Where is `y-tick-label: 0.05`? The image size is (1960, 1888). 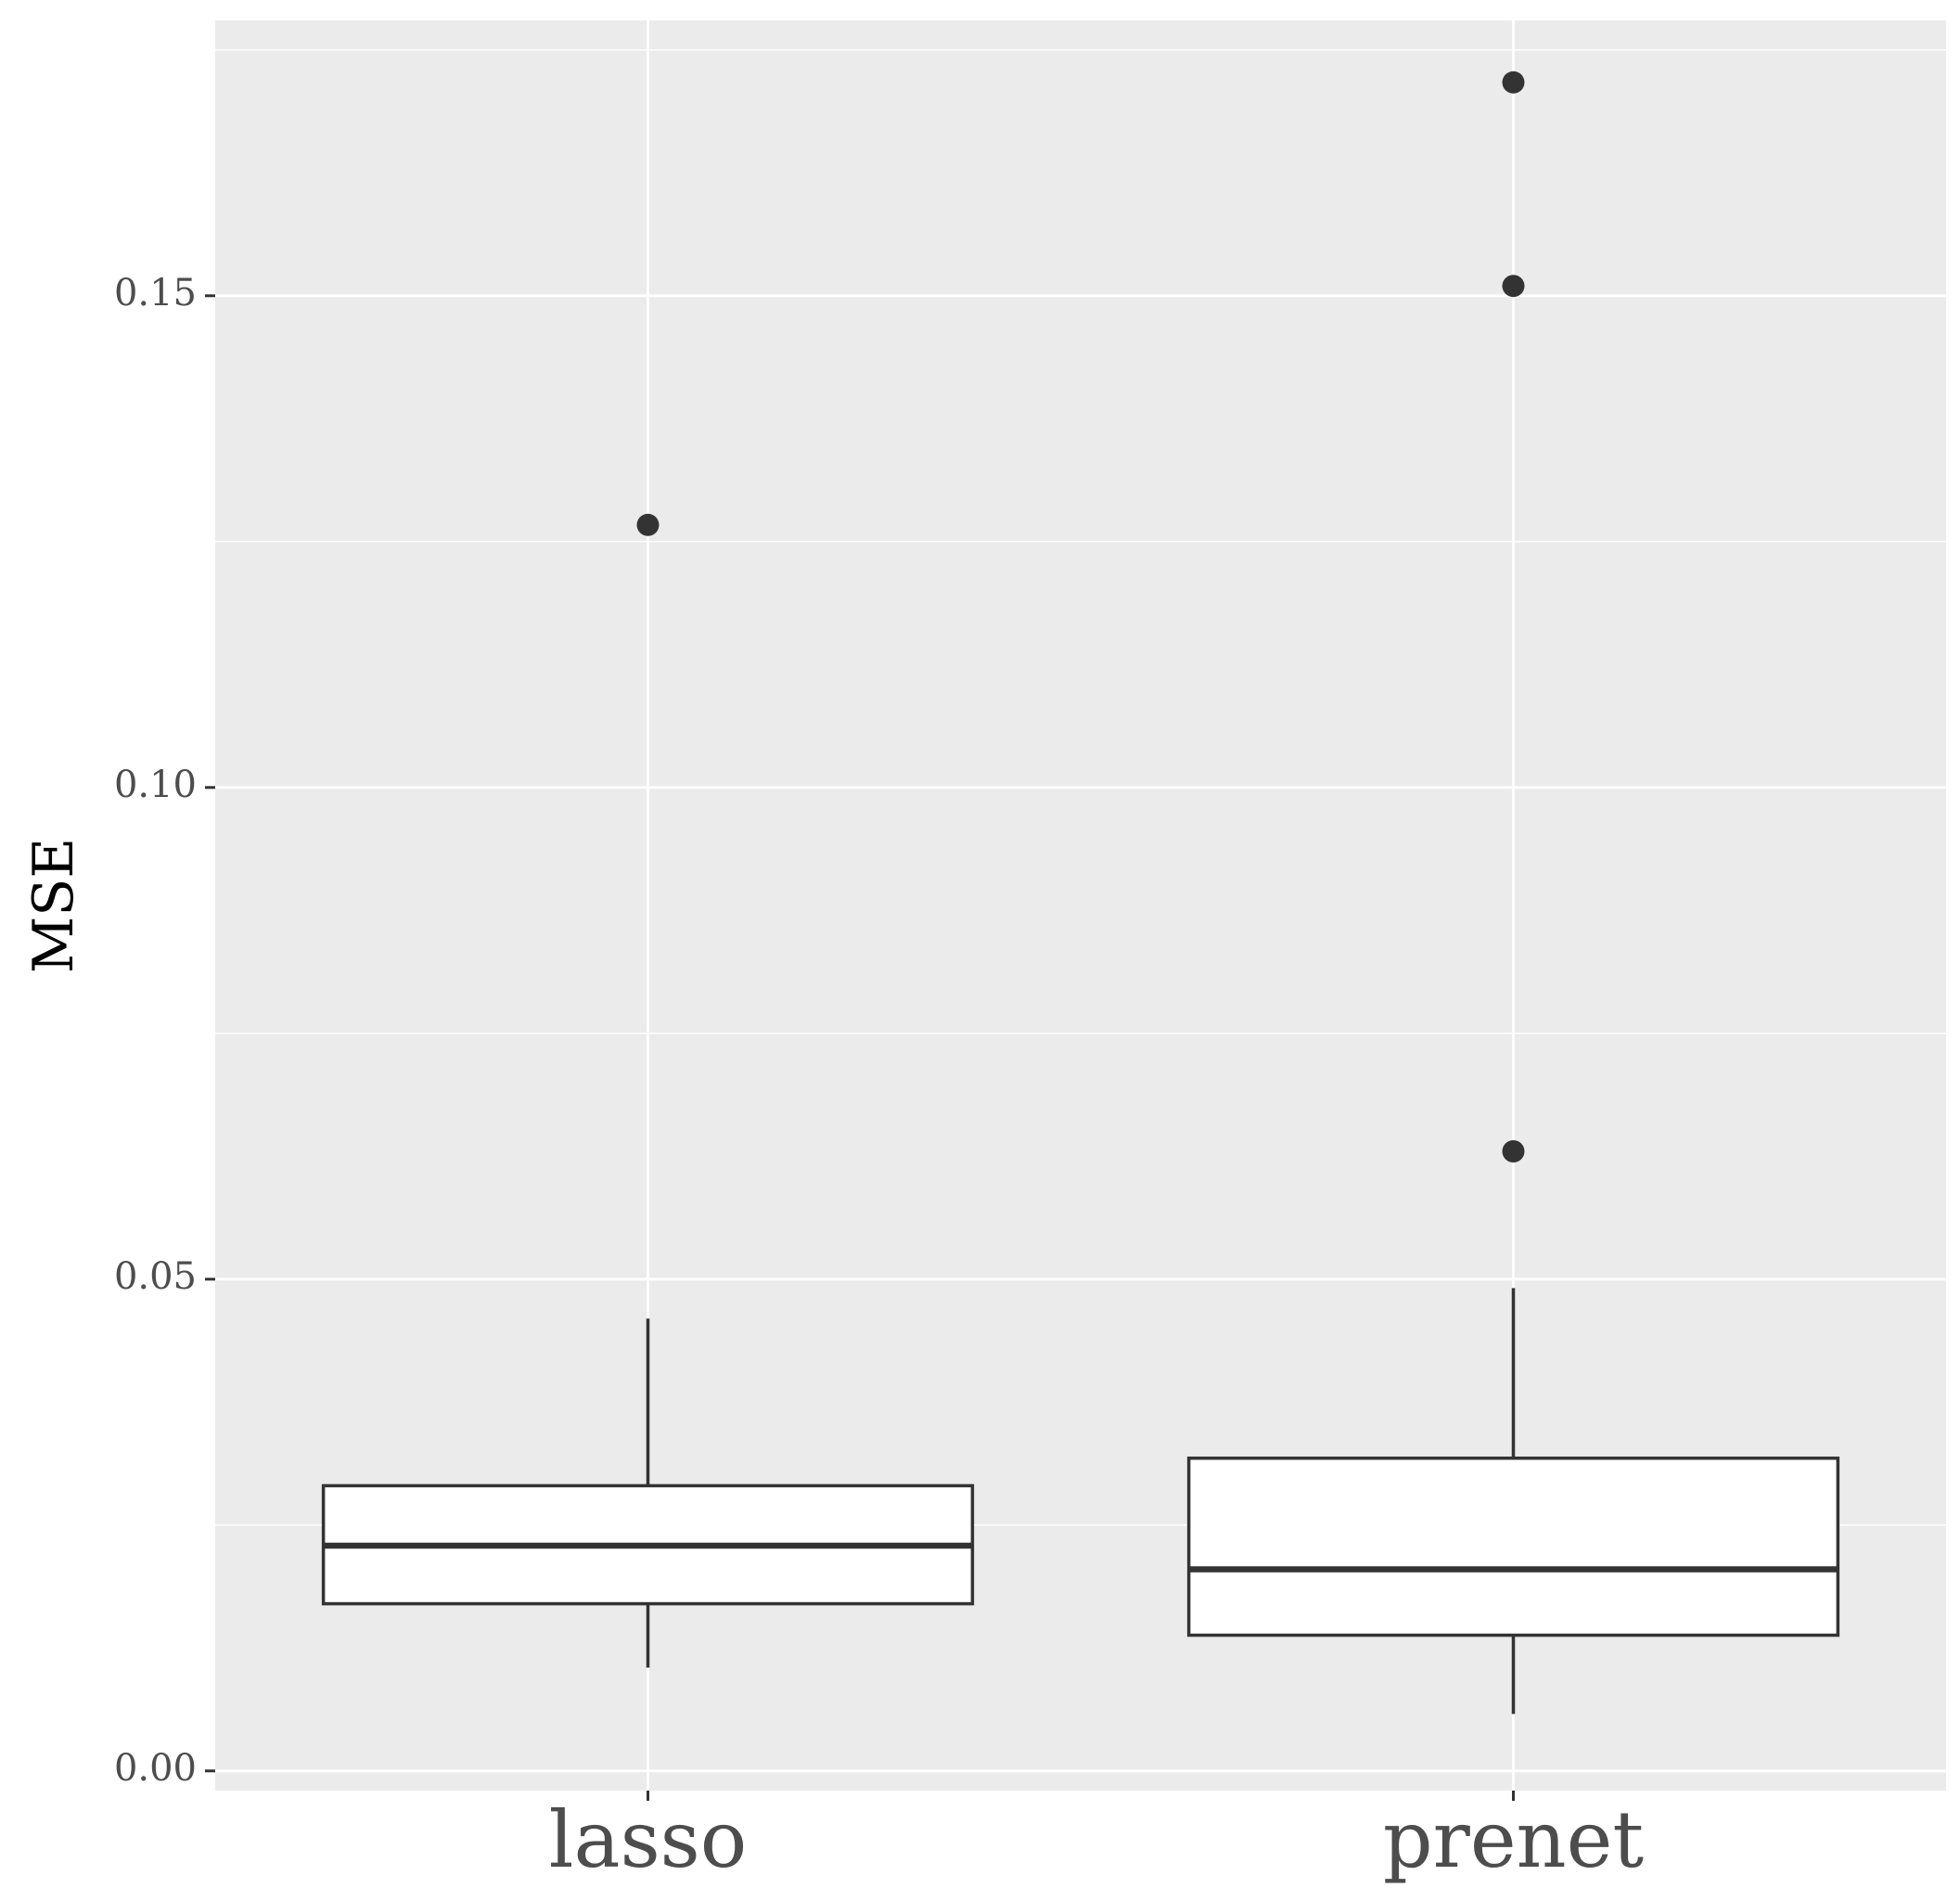 y-tick-label: 0.05 is located at coordinates (156, 1277).